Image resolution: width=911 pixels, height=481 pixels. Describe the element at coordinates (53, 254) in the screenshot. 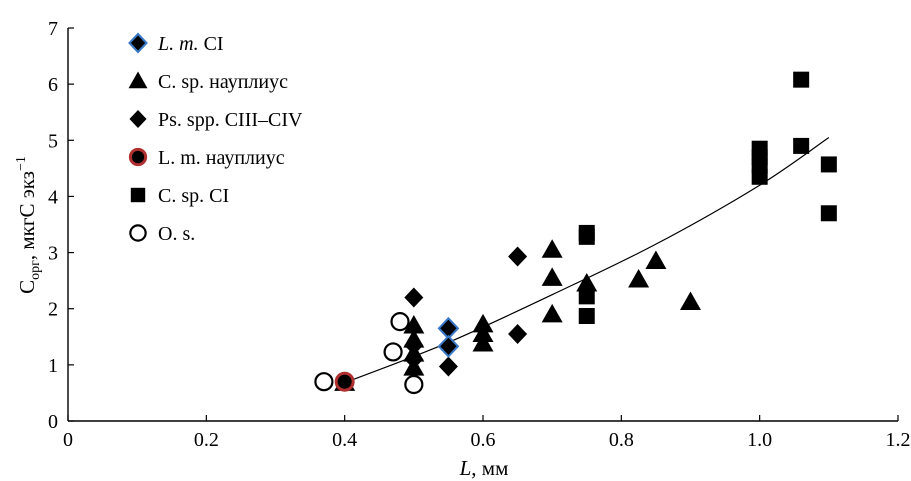

I see `y-tick-label: 3` at that location.